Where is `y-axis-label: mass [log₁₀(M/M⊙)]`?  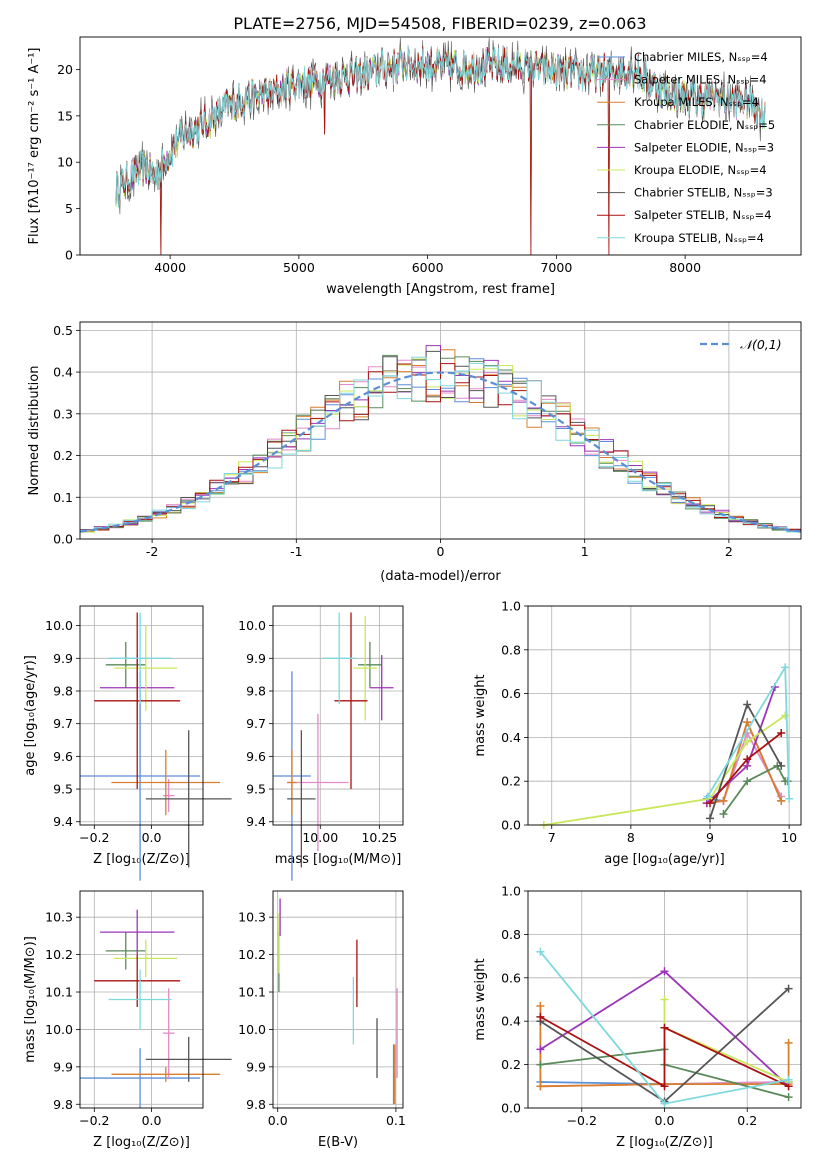 y-axis-label: mass [log₁₀(M/M⊙)] is located at coordinates (30, 999).